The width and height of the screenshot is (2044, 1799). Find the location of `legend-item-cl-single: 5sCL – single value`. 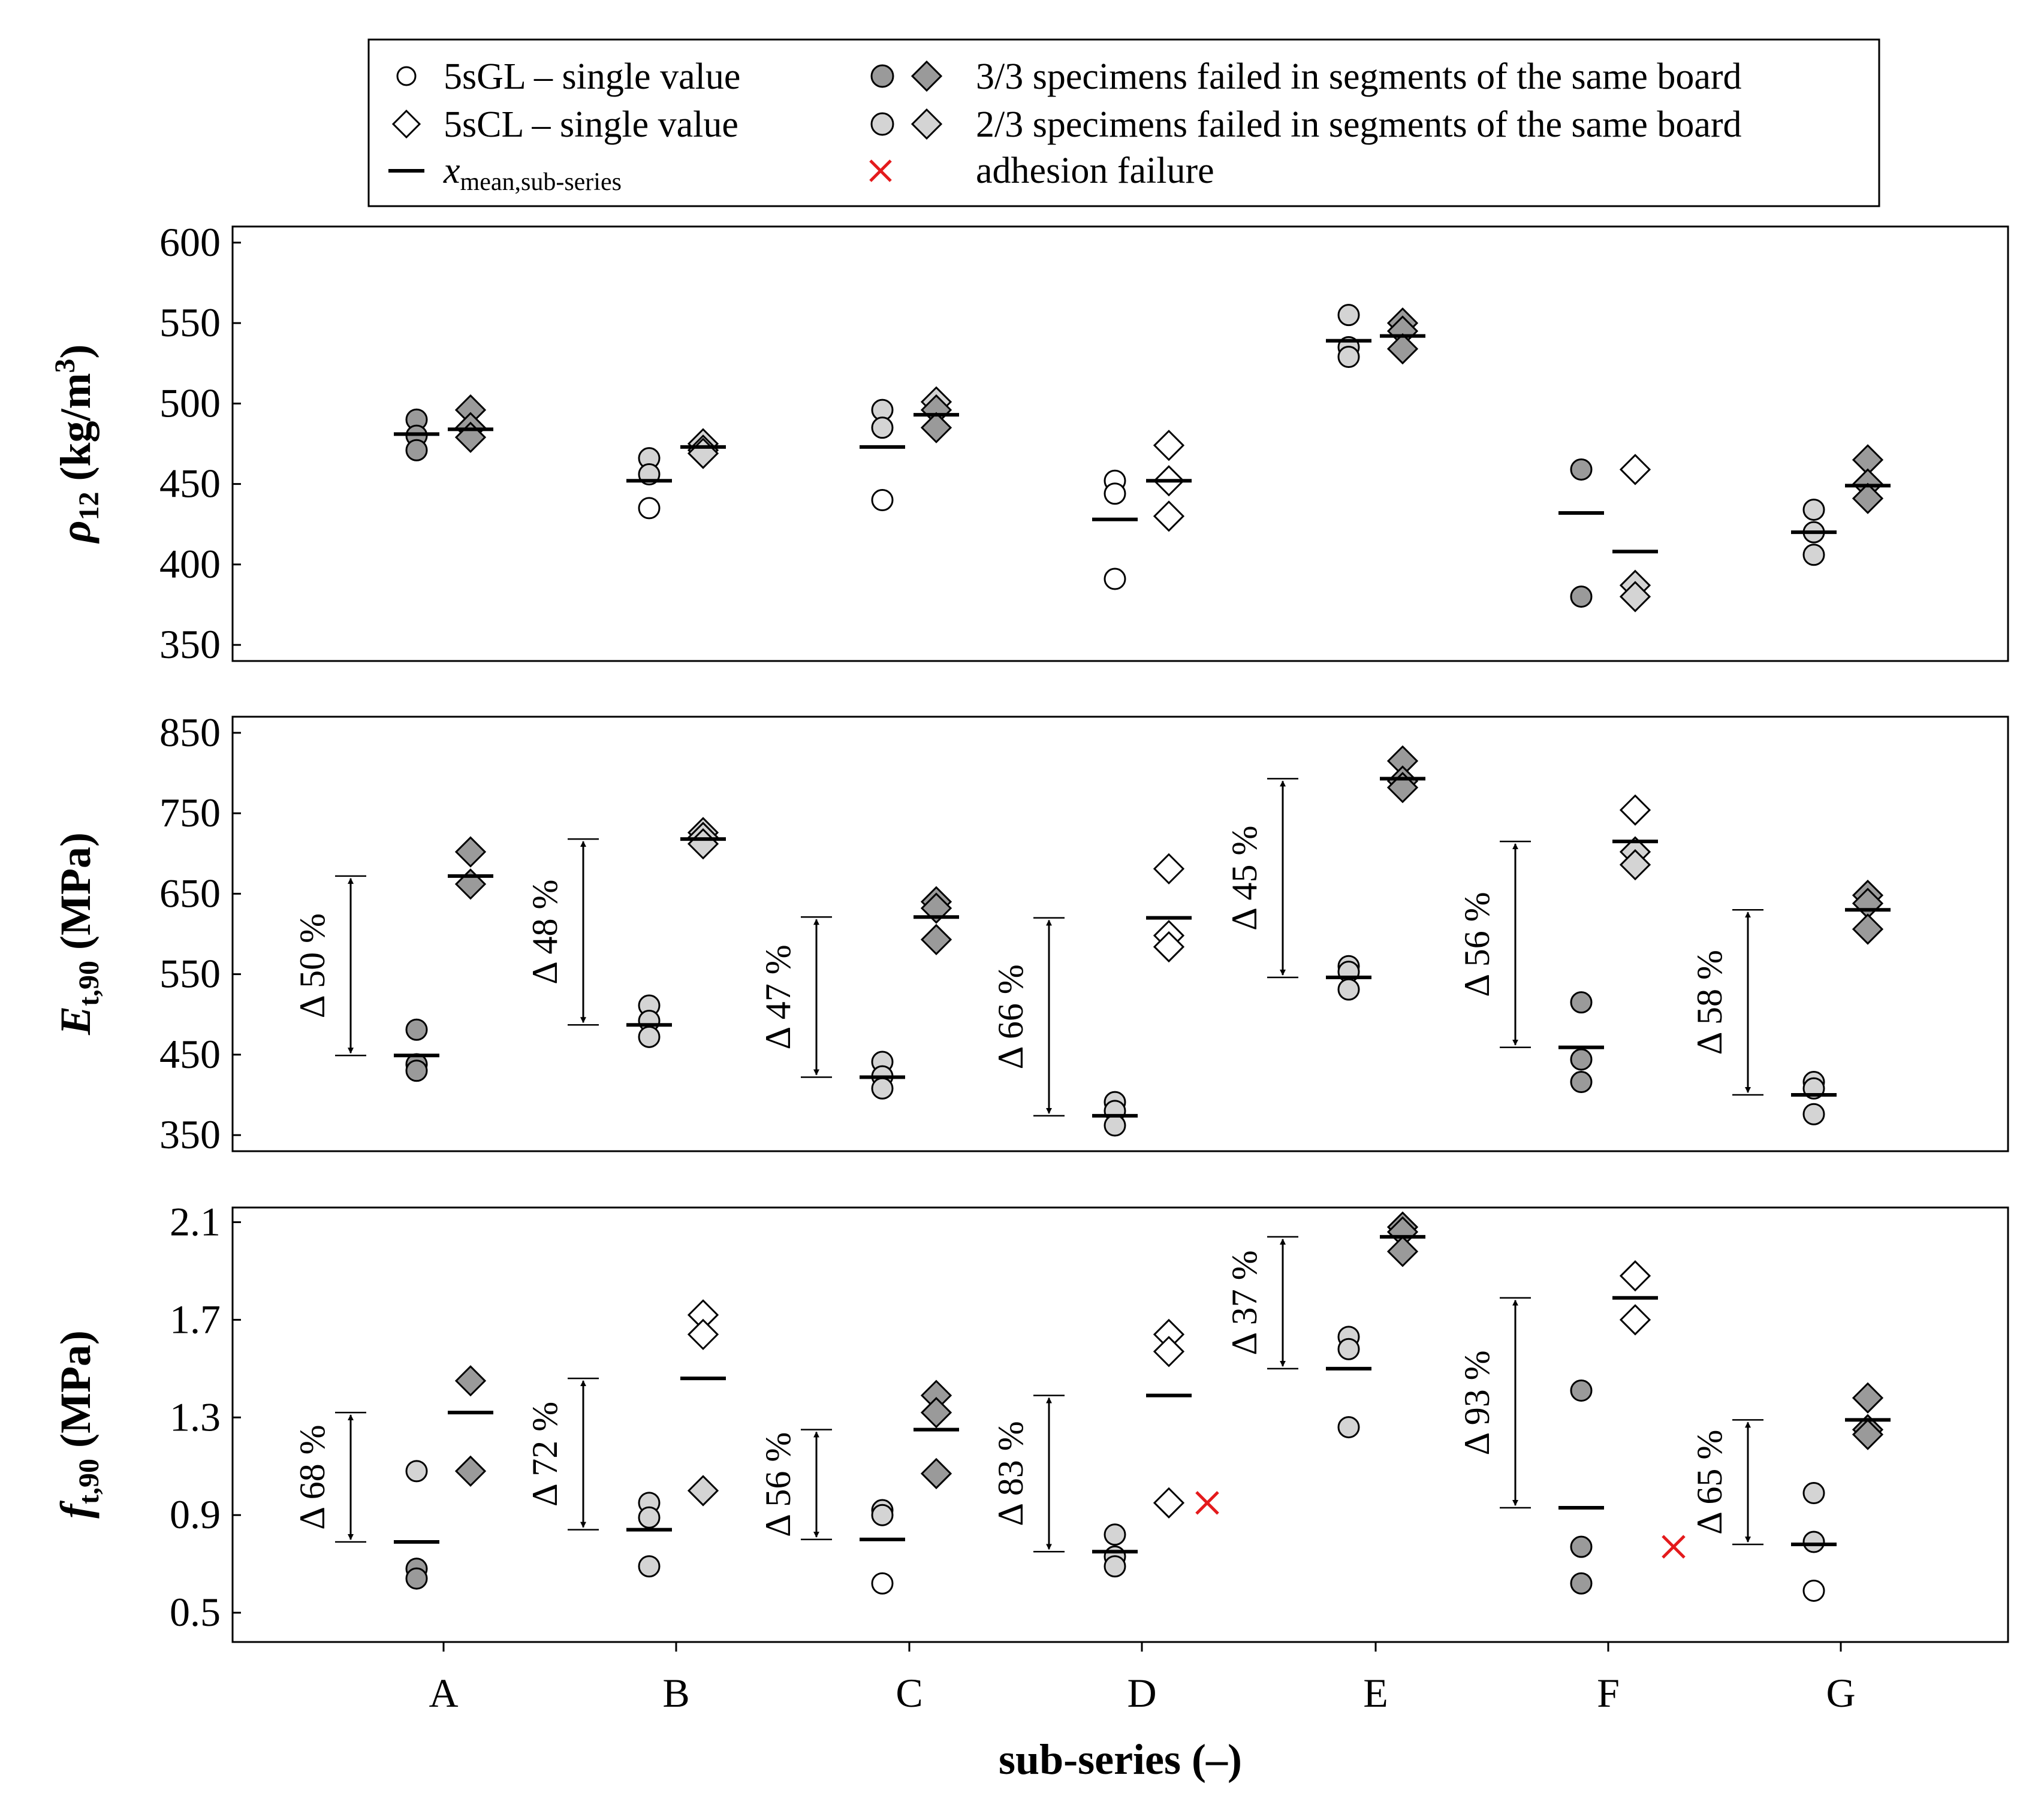

legend-item-cl-single: 5sCL – single value is located at coordinates (564, 124).